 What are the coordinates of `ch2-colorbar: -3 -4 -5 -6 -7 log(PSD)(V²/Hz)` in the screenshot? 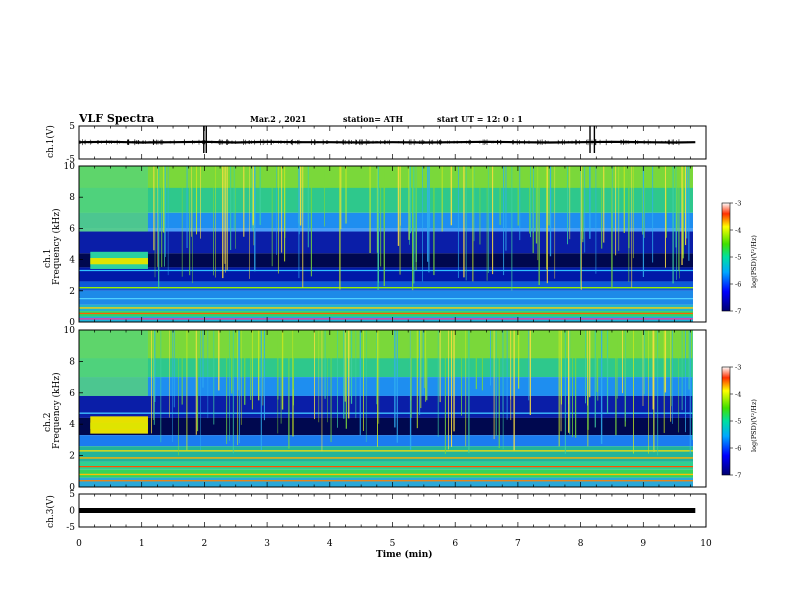 It's located at (739, 422).